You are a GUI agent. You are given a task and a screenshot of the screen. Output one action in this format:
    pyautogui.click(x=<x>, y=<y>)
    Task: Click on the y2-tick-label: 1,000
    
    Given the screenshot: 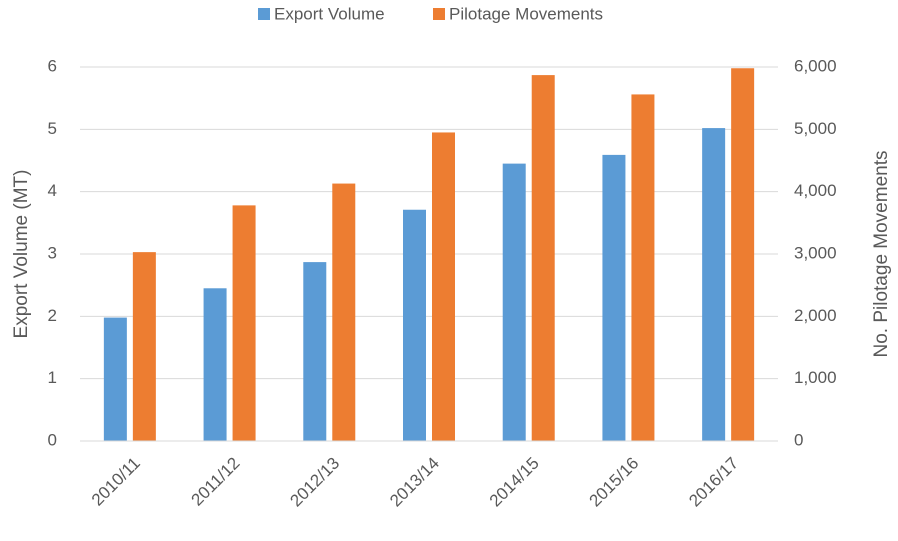 What is the action you would take?
    pyautogui.click(x=815, y=377)
    